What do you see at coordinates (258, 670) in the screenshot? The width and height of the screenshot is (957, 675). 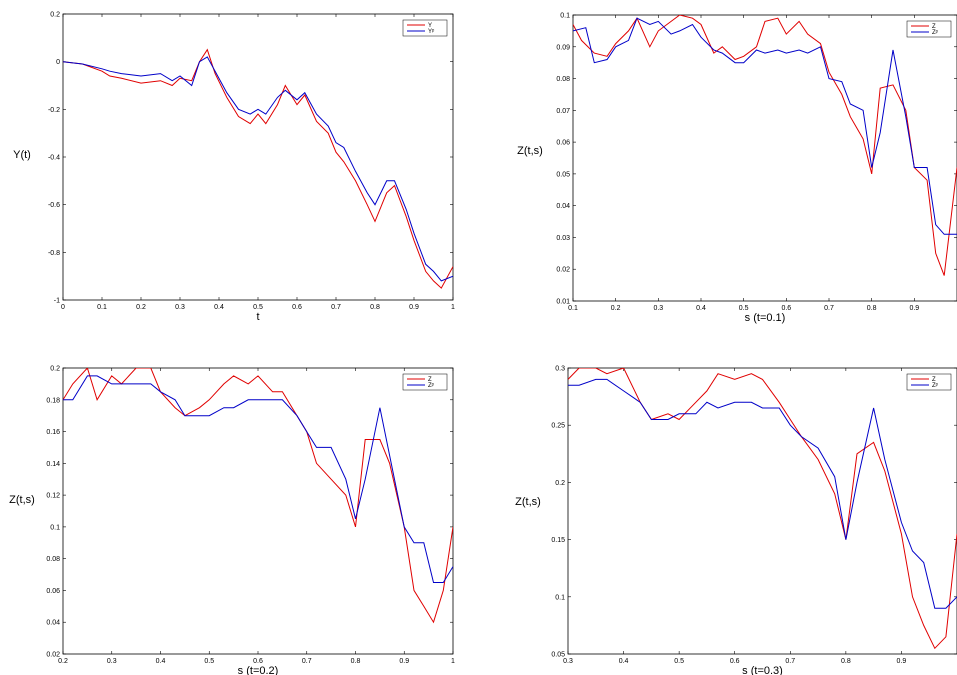 I see `x-axis-label: s (t=0.2)` at bounding box center [258, 670].